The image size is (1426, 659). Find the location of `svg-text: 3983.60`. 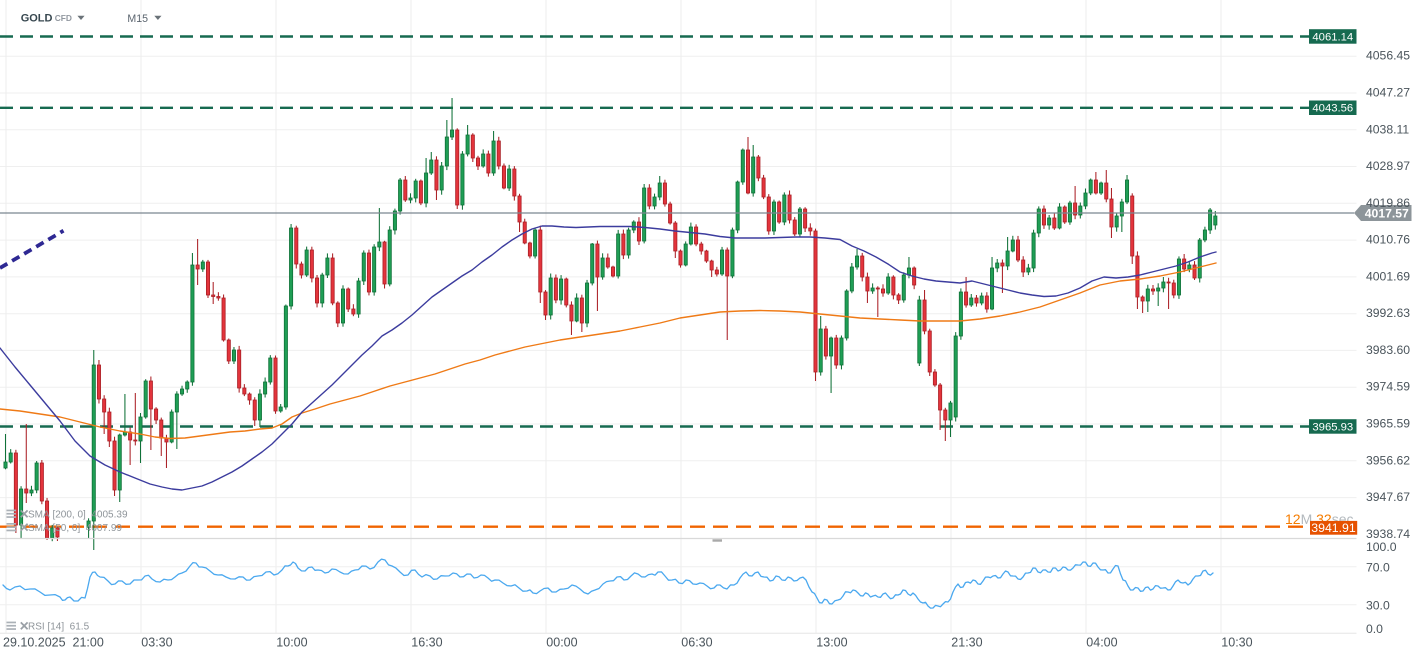

svg-text: 3983.60 is located at coordinates (1388, 350).